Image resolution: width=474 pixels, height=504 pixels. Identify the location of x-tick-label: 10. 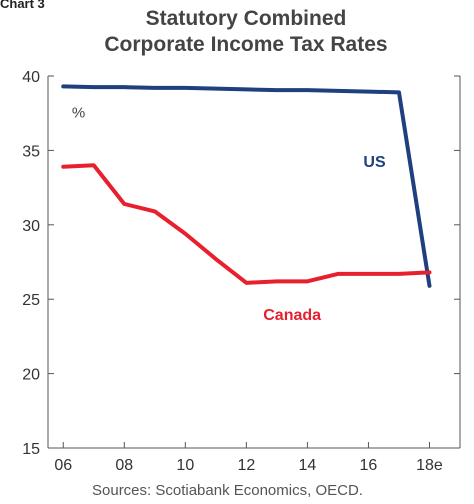
(185, 465).